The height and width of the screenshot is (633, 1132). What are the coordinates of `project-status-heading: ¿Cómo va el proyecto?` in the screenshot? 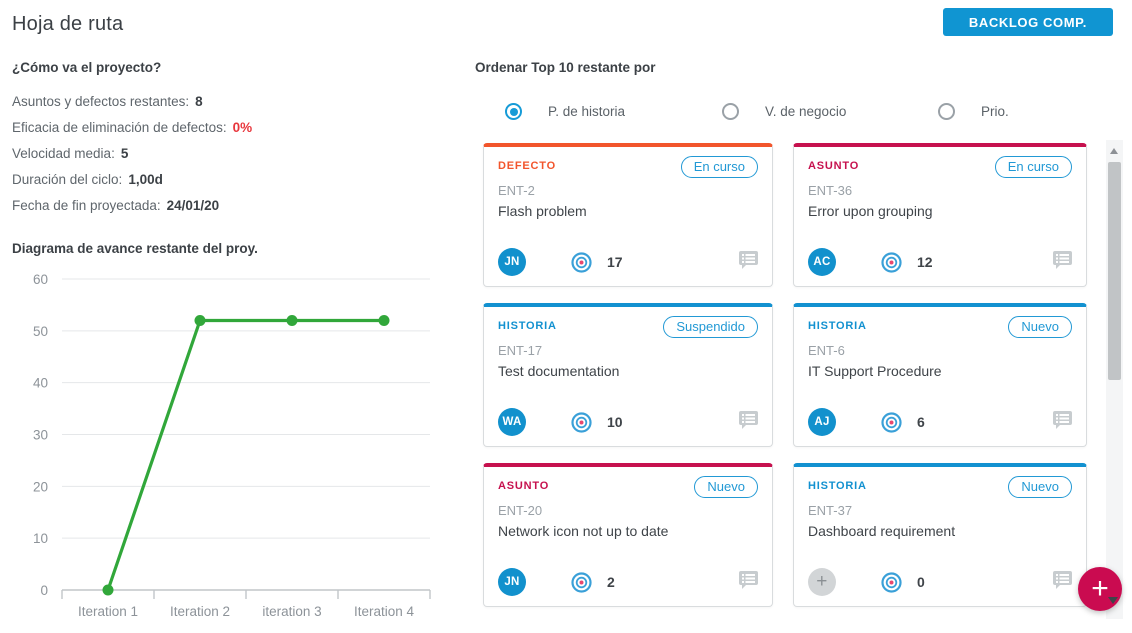 It's located at (87, 67).